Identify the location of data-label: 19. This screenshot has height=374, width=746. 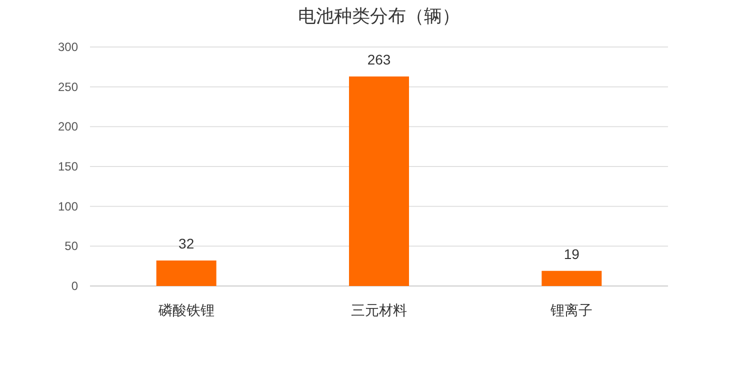
(572, 254).